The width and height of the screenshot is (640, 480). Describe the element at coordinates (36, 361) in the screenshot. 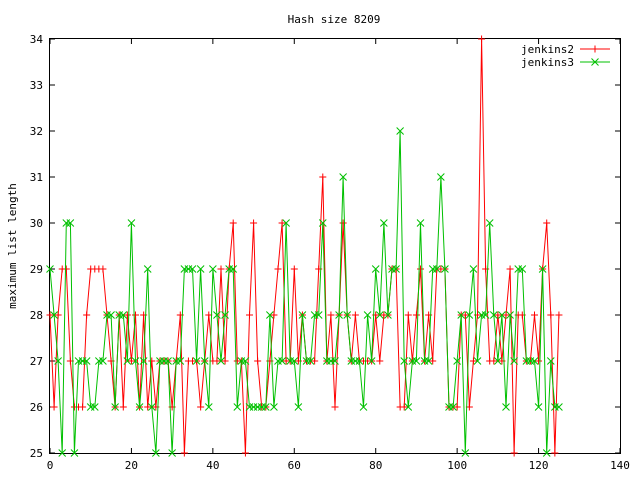

I see `y-tick-label: 27` at that location.